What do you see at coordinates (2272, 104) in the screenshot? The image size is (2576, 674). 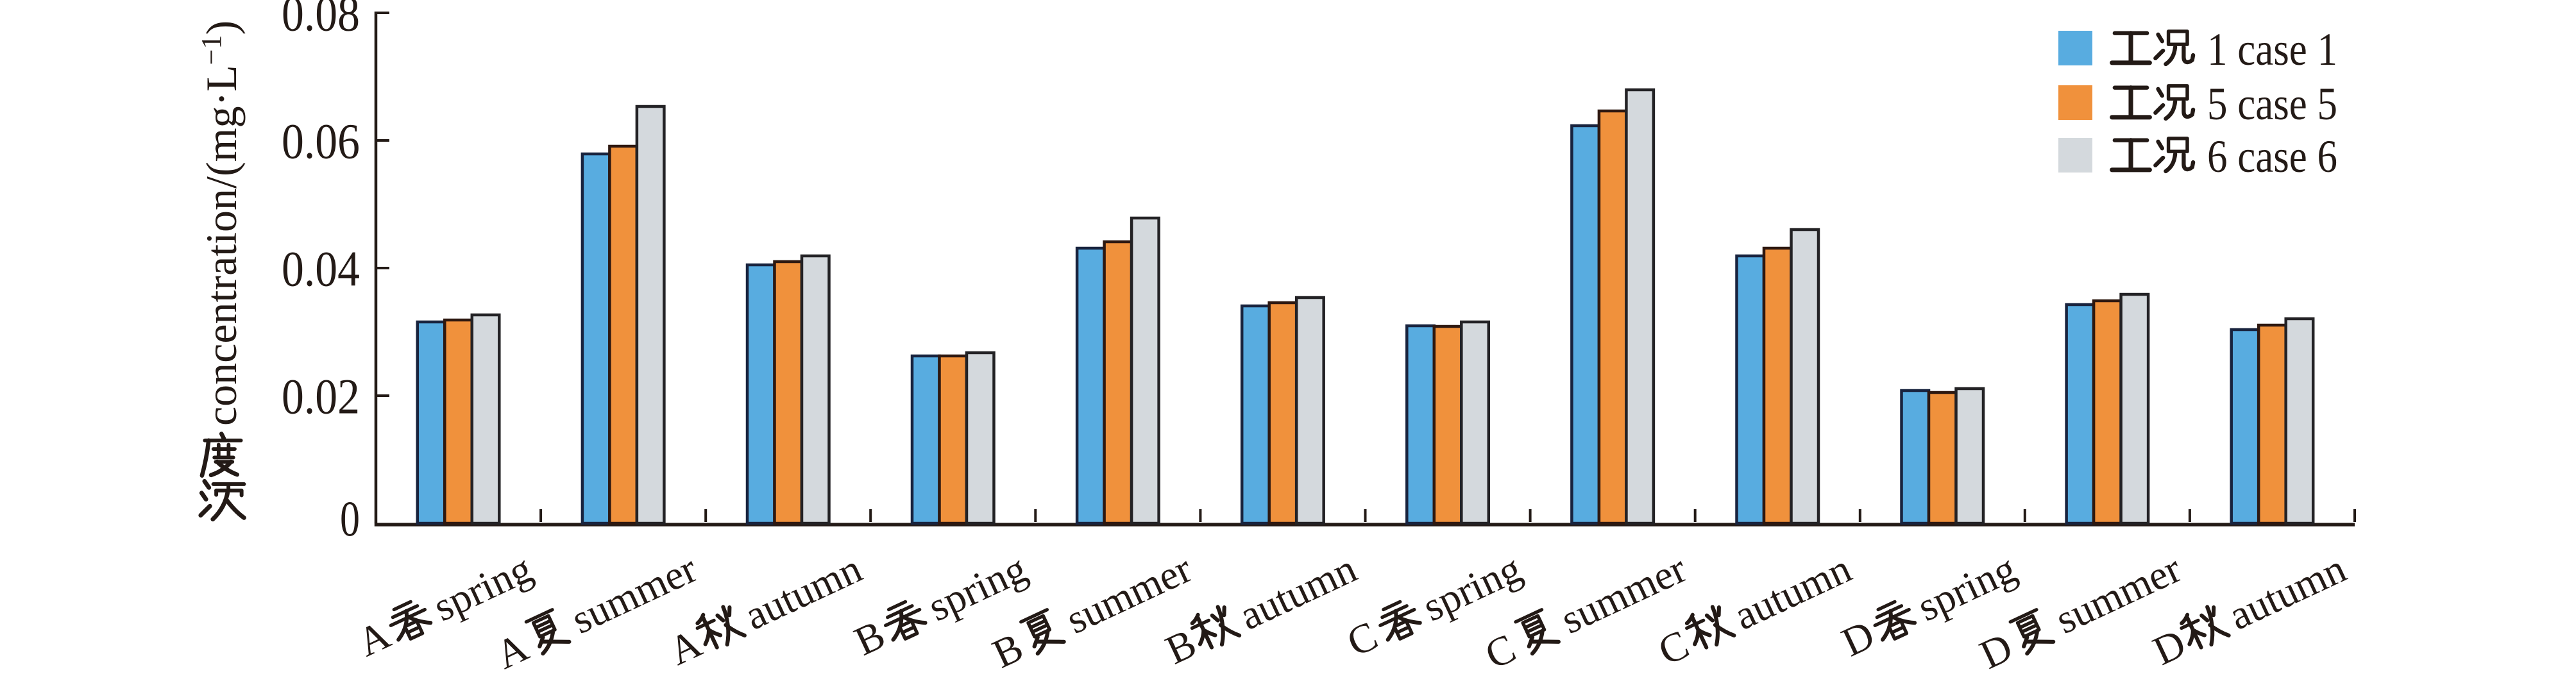 I see `svg-text: 5 case 5` at bounding box center [2272, 104].